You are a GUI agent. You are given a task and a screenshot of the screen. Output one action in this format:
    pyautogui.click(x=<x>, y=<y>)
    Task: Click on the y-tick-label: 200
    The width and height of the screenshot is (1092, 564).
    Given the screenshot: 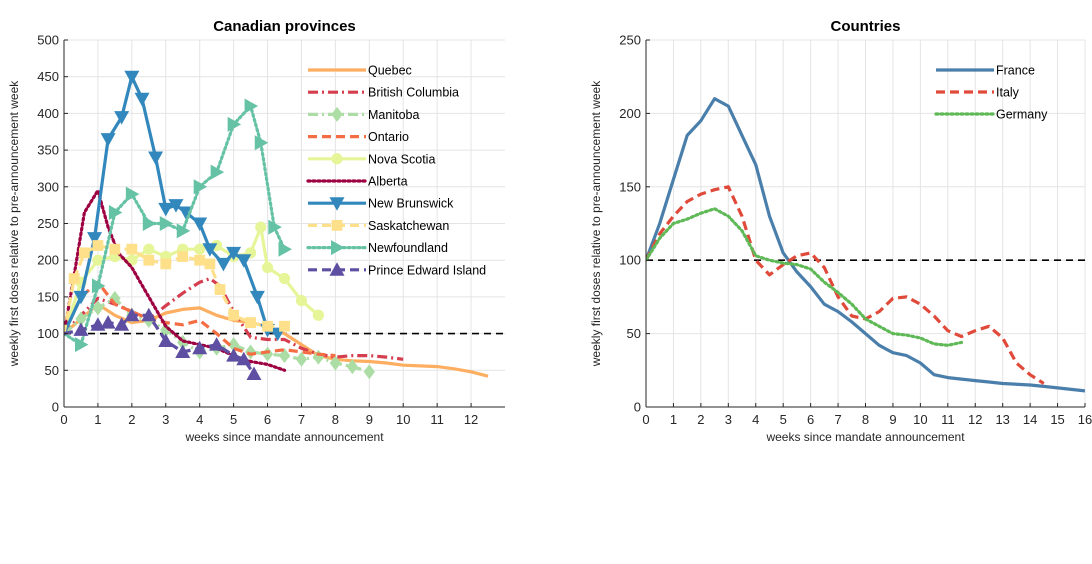 What is the action you would take?
    pyautogui.click(x=630, y=113)
    